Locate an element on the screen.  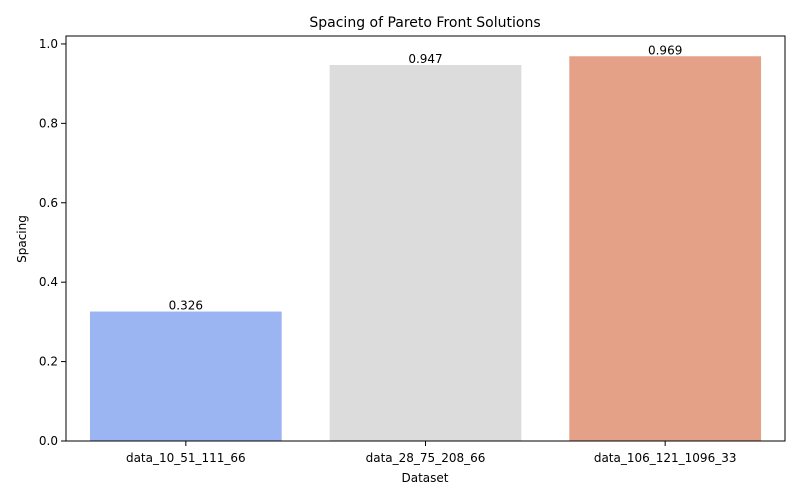
x-axis-label: Dataset is located at coordinates (425, 478).